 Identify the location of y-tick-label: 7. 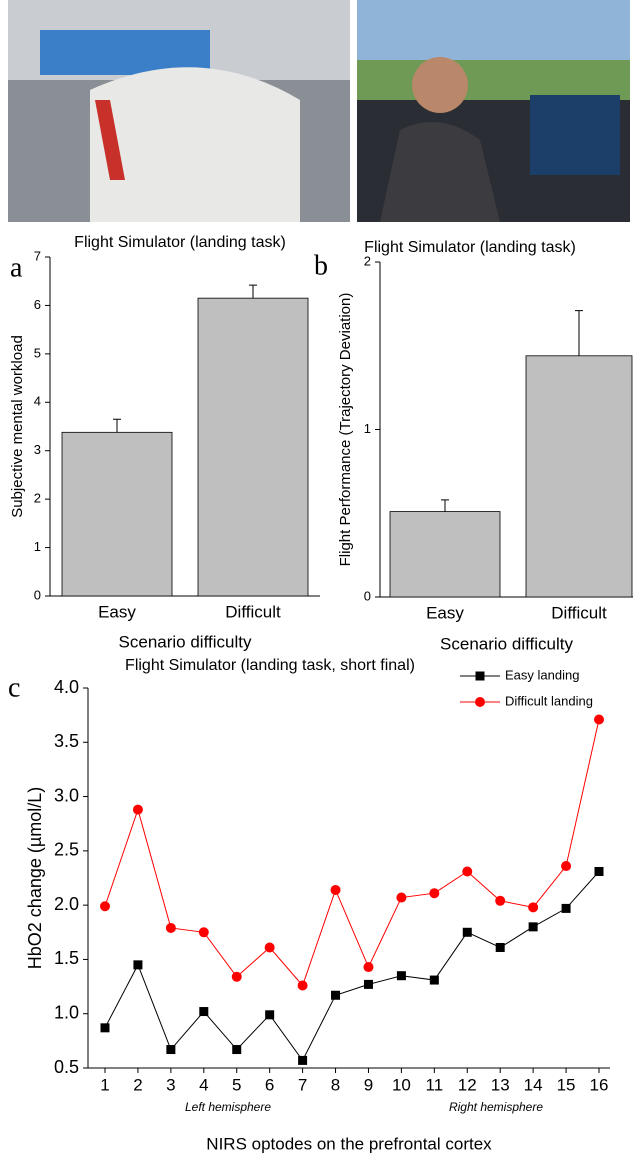
(37, 255).